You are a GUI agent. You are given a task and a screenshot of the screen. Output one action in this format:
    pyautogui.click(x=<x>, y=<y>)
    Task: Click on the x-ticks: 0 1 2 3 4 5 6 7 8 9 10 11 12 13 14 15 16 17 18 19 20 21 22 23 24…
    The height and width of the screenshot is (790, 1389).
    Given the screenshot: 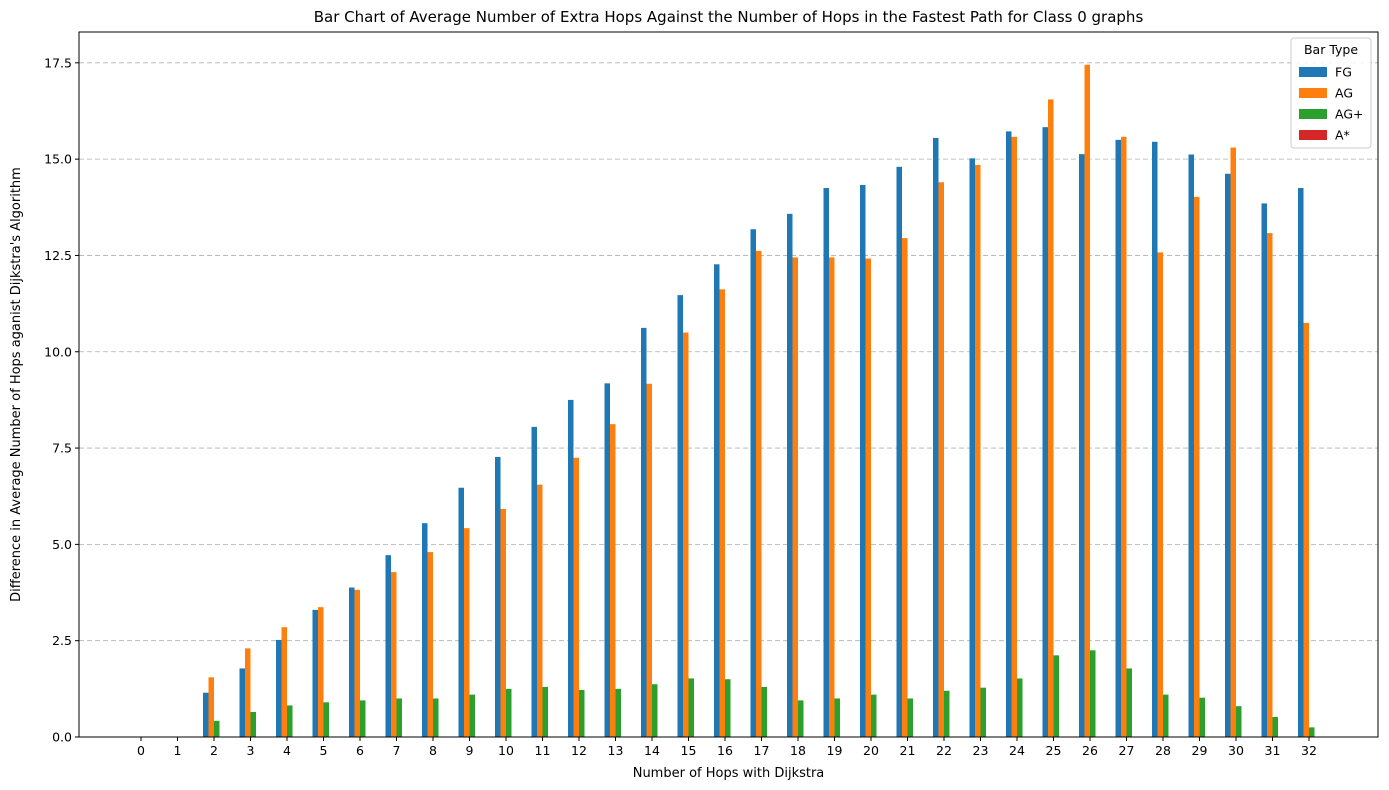 What is the action you would take?
    pyautogui.click(x=727, y=747)
    